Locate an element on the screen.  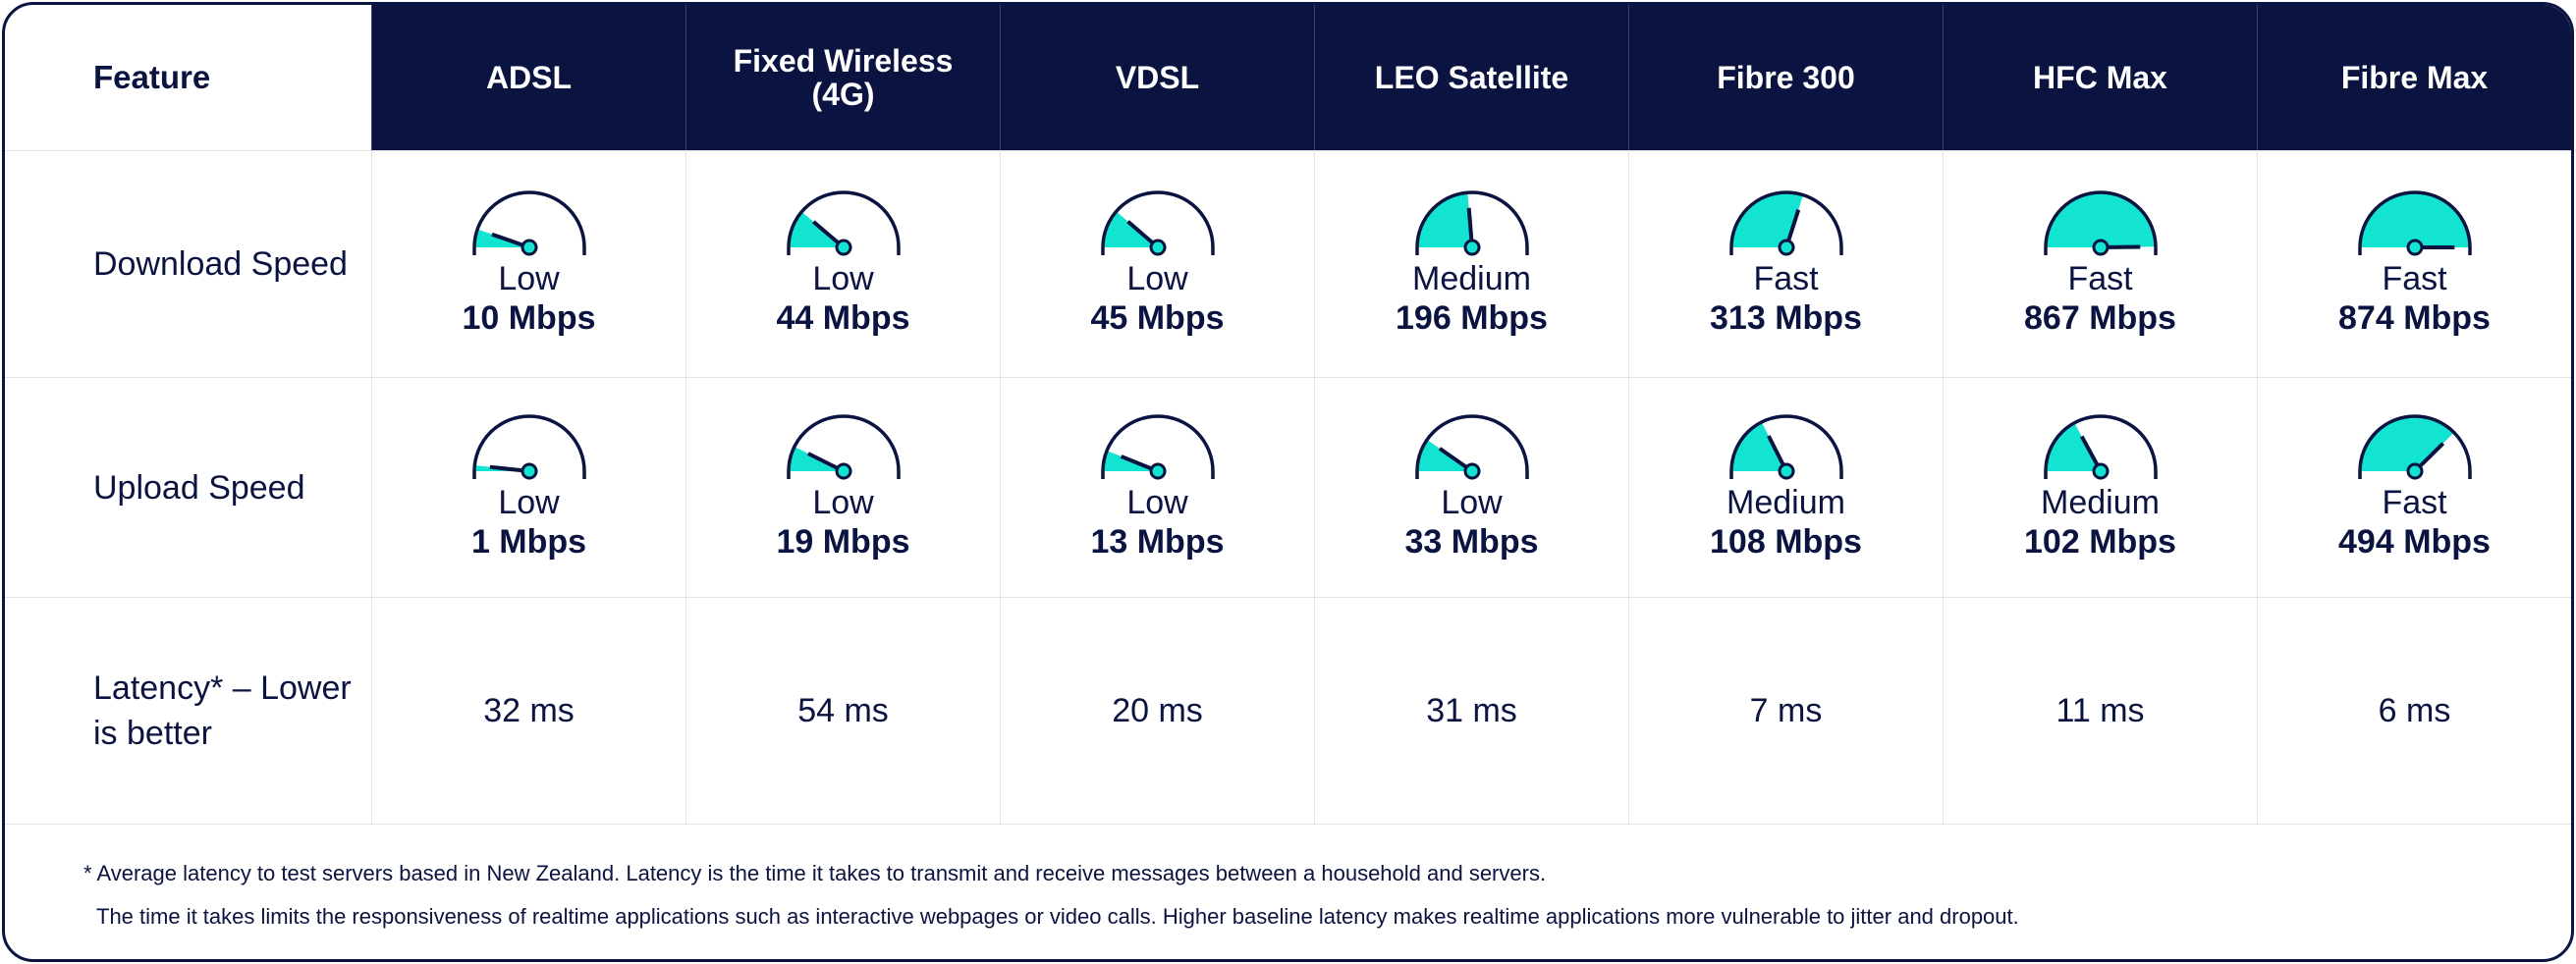
table-cell: 31 ms is located at coordinates (1471, 710).